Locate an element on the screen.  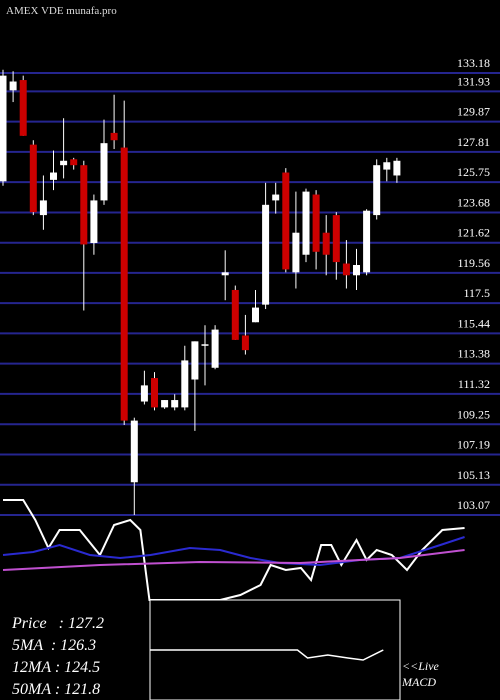
stat-line: 12MA : 124.5 is located at coordinates (56, 667).